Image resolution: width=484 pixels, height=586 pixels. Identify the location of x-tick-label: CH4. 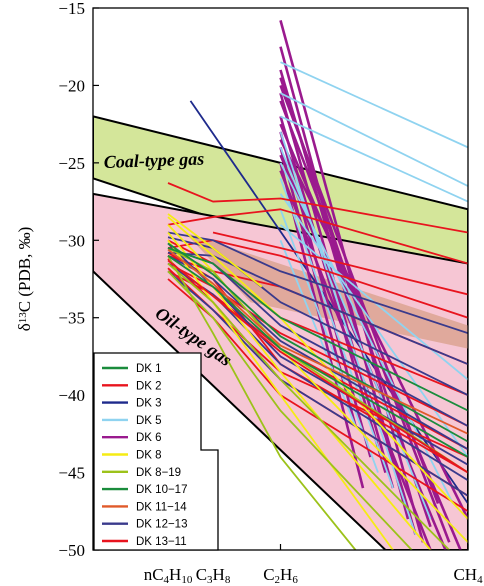
(468, 575).